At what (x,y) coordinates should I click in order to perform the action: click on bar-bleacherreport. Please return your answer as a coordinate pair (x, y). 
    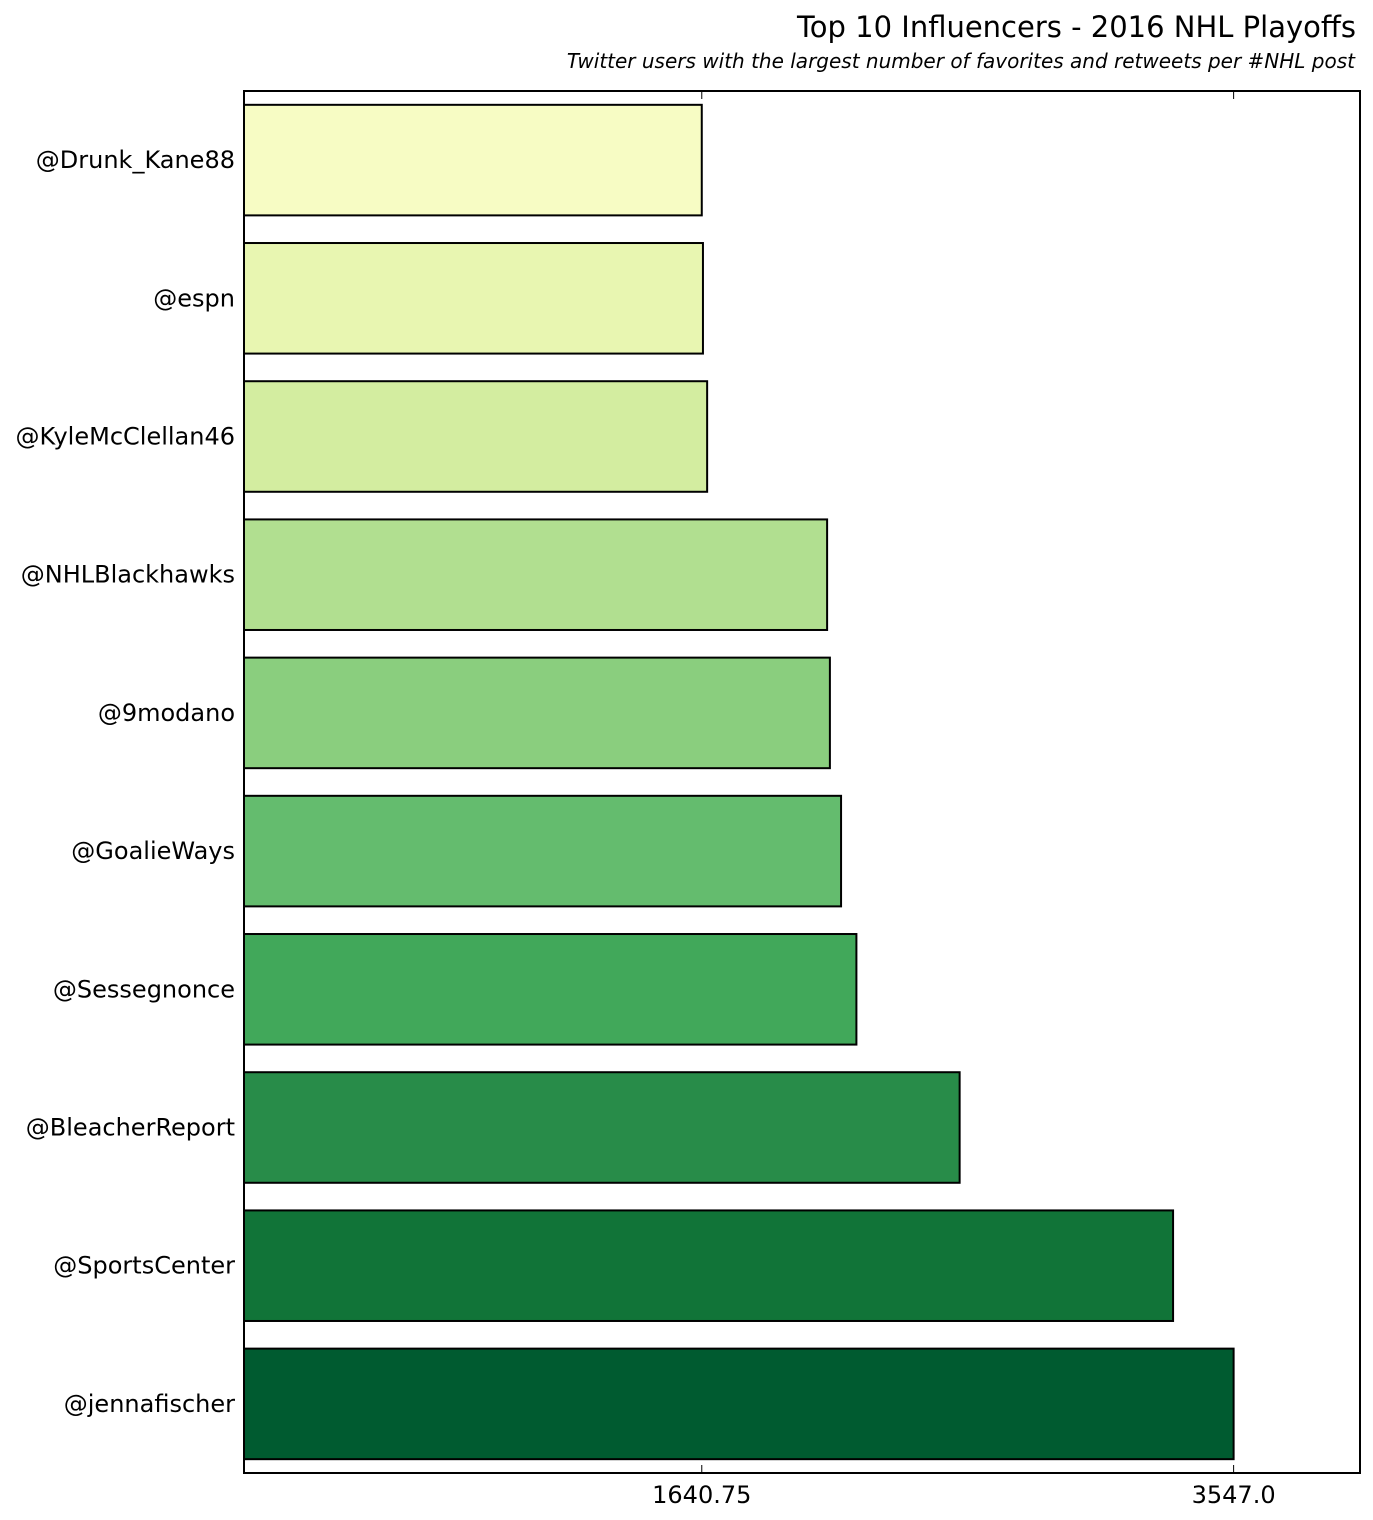
    Looking at the image, I should click on (602, 1127).